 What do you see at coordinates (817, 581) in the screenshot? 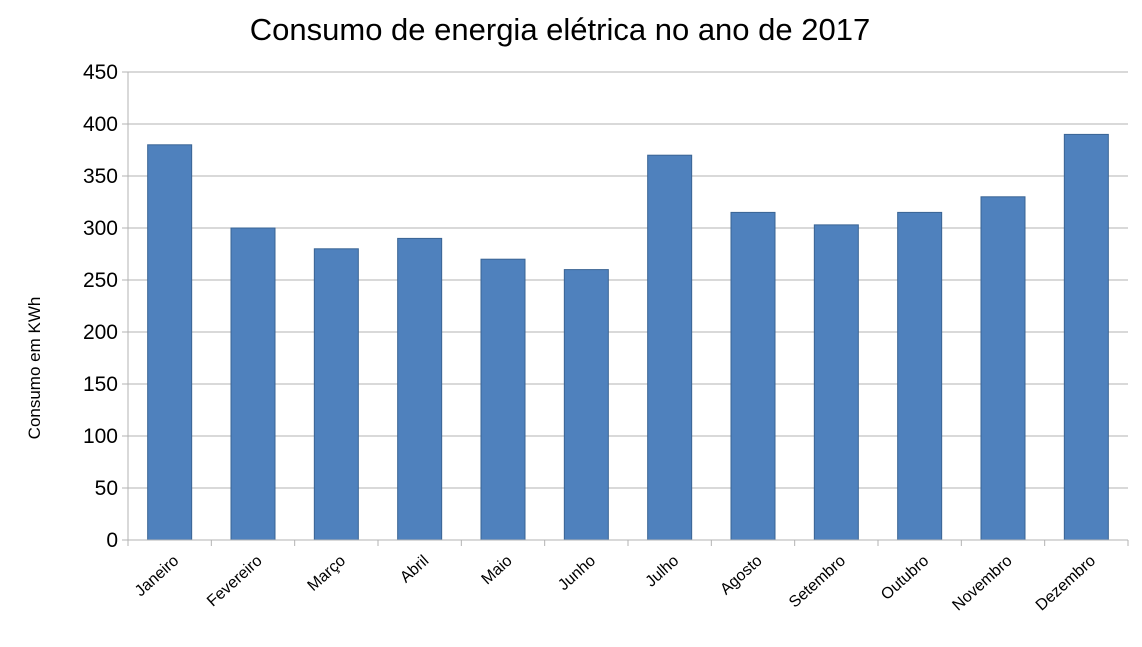
I see `x-tick-label: Setembro` at bounding box center [817, 581].